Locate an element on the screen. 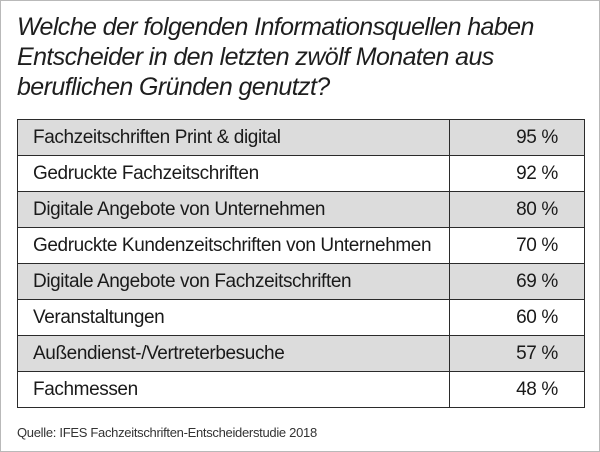 Image resolution: width=600 pixels, height=452 pixels. table-row: Gedruckte Fachzeitschriften 92 % is located at coordinates (301, 173).